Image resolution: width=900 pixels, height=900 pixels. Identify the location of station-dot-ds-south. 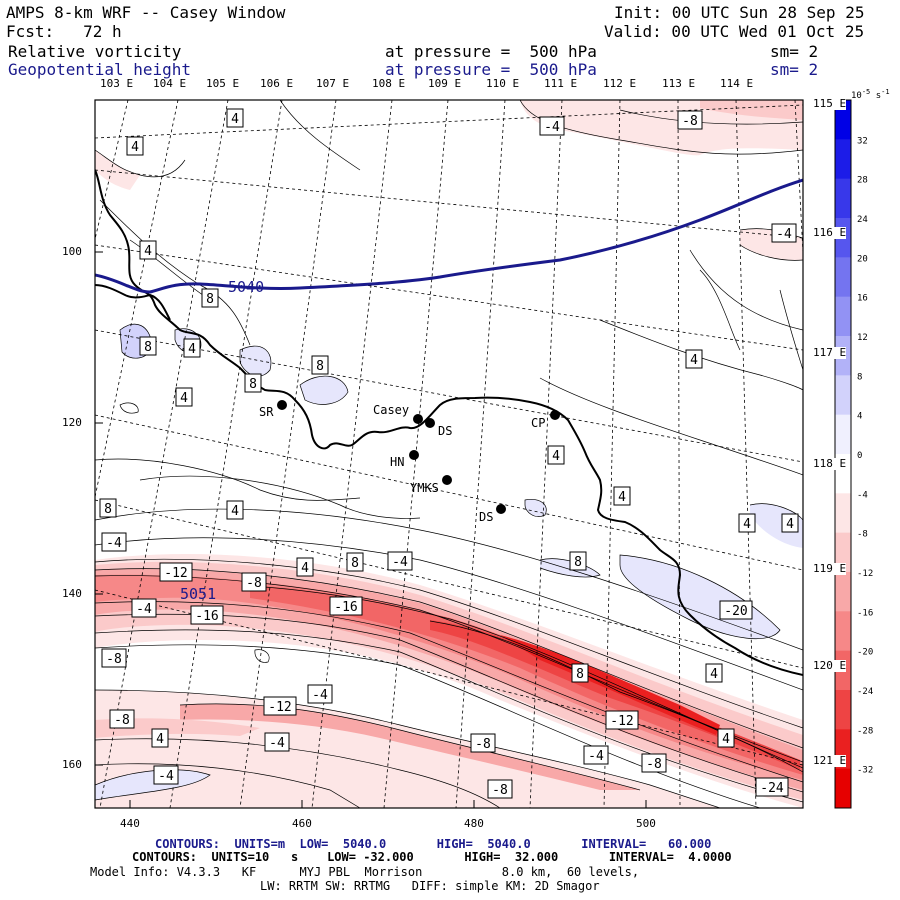
(501, 509).